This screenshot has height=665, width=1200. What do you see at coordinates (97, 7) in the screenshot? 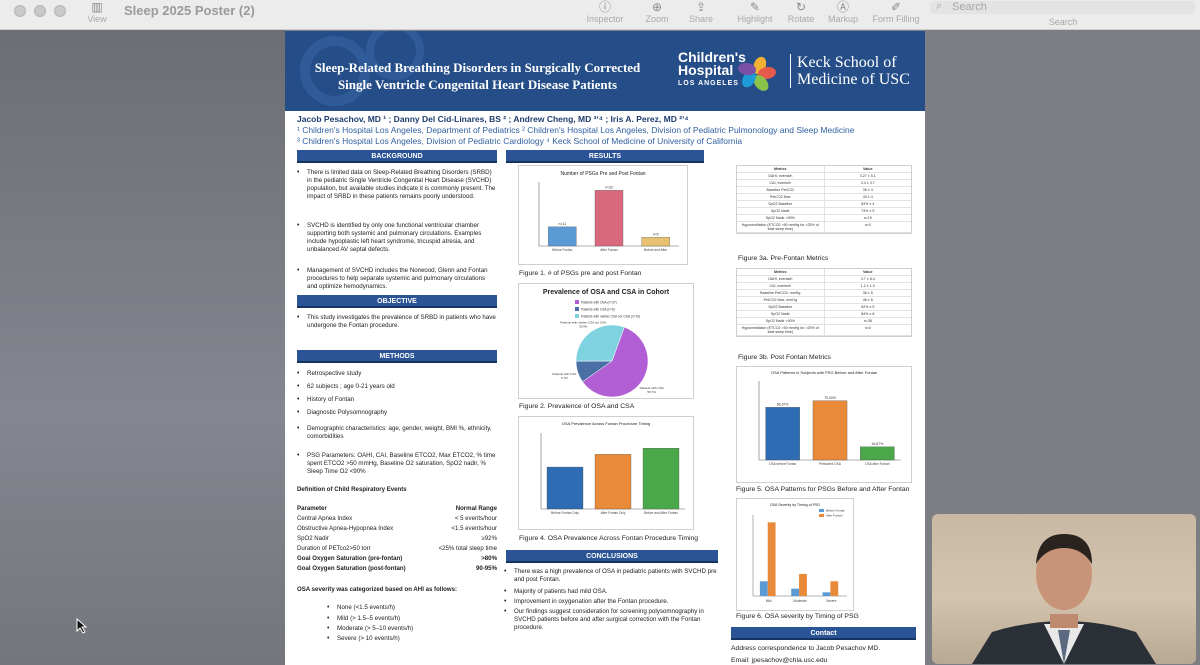
I see `sidebar-icon: ▥` at bounding box center [97, 7].